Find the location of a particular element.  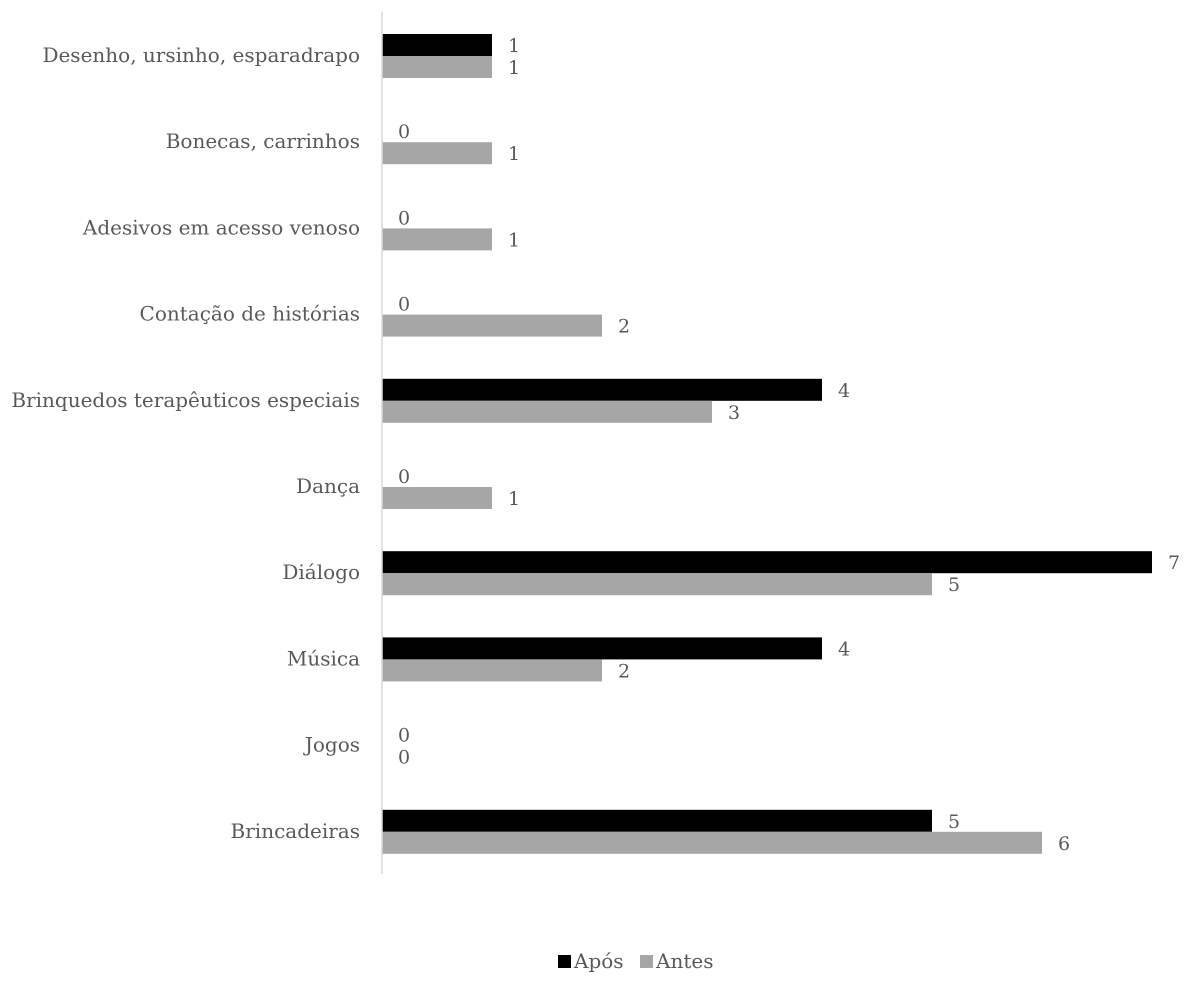

category-label: Brinquedos terapêuticos especiais is located at coordinates (185, 400).